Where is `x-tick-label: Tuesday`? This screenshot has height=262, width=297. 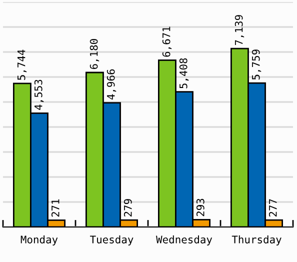
x-tick-label: Tuesday is located at coordinates (112, 240).